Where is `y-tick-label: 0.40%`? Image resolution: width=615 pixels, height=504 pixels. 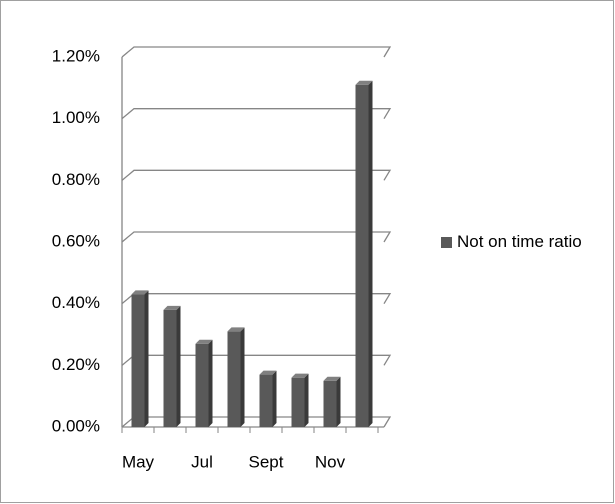
y-tick-label: 0.40% is located at coordinates (76, 302).